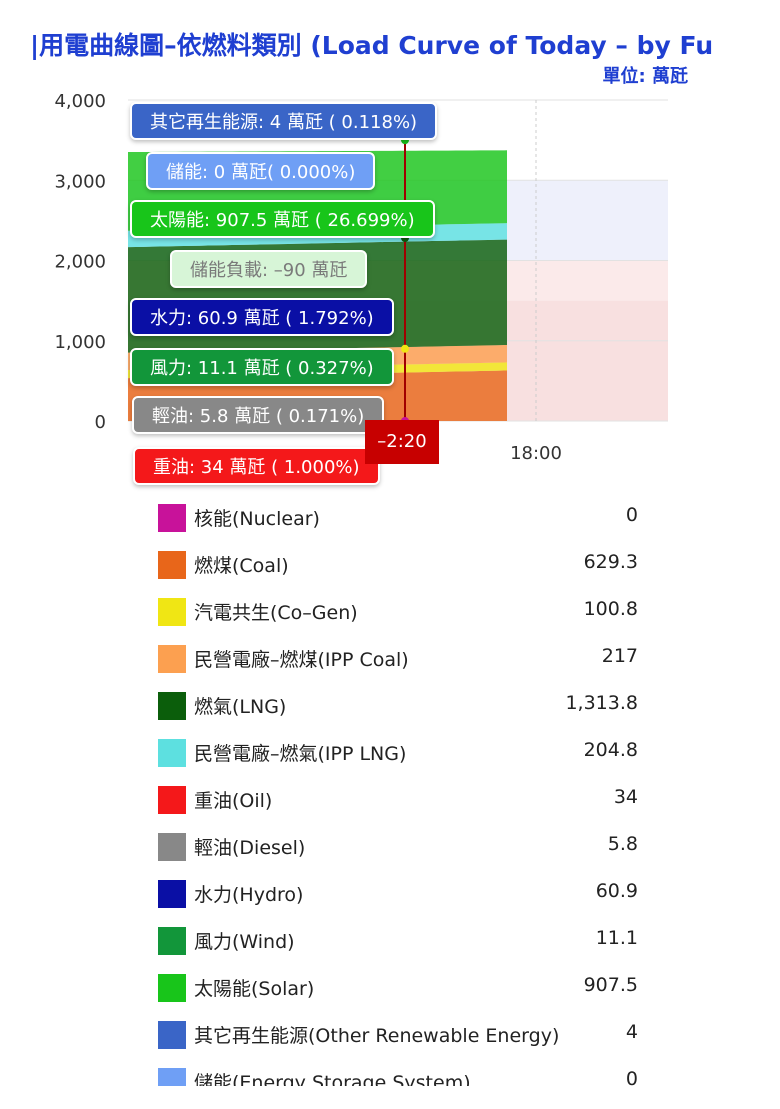  I want to click on legend-row: 民營電廠–燃氣(IPP LNG) 204.8, so click(398, 752).